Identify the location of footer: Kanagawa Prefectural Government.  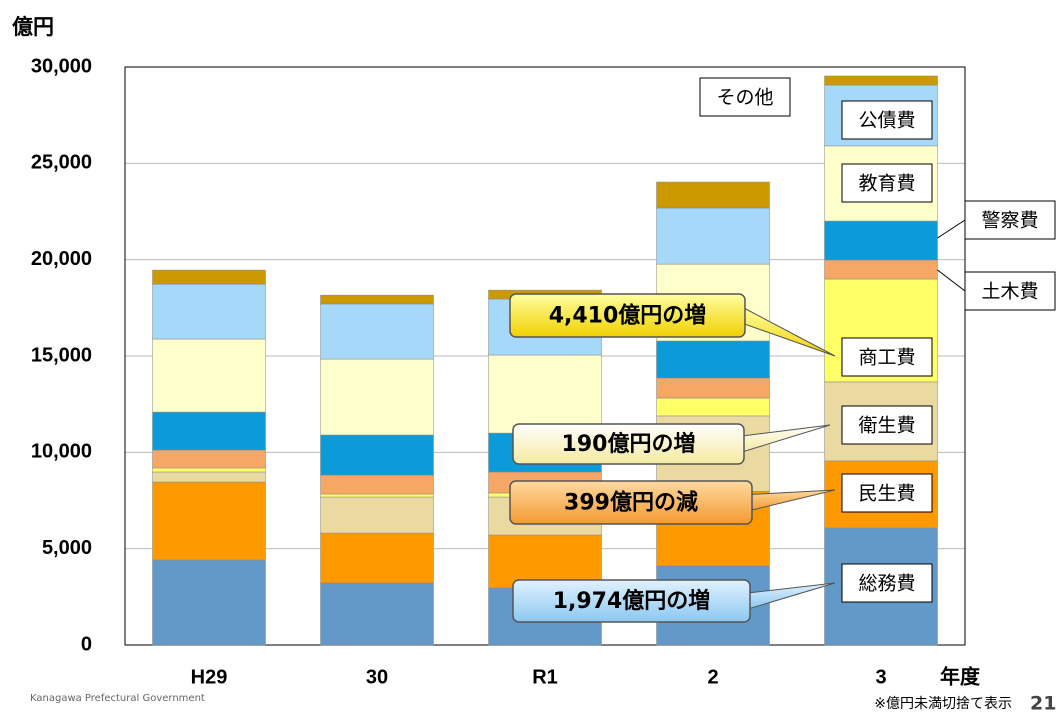
(117, 698).